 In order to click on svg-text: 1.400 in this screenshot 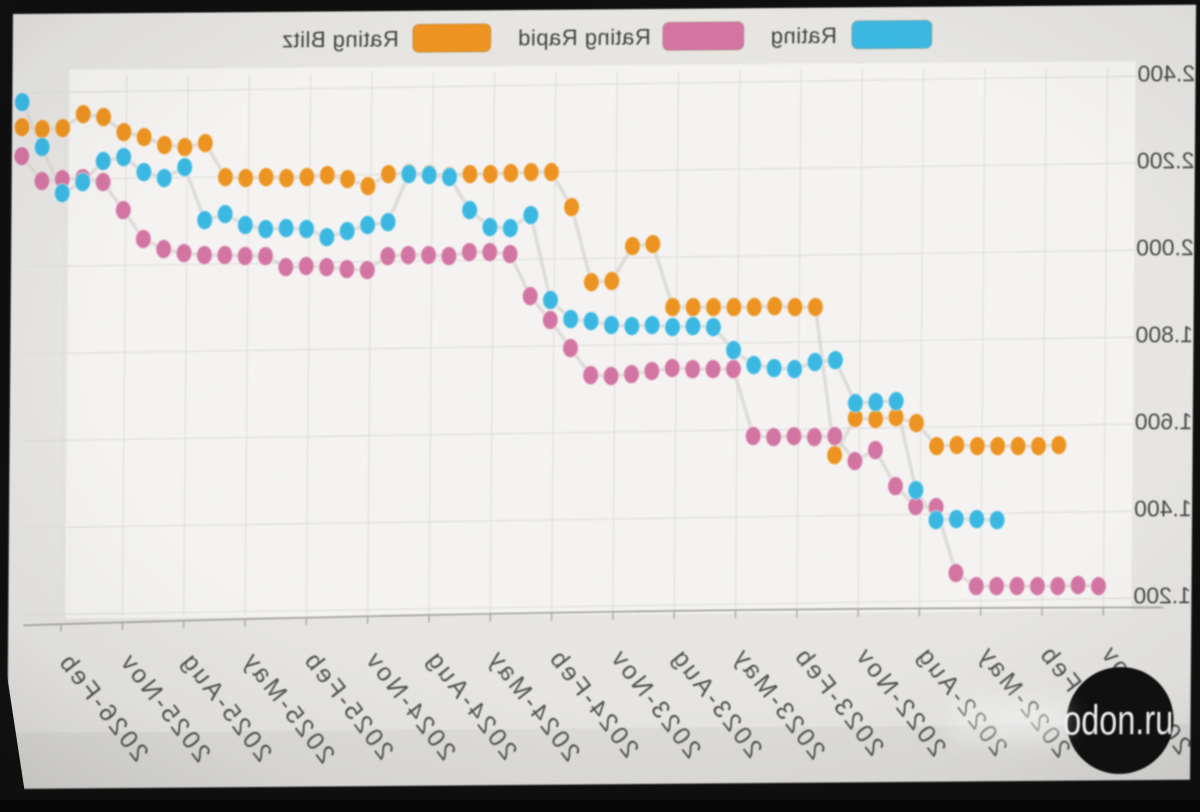, I will do `click(1163, 508)`.